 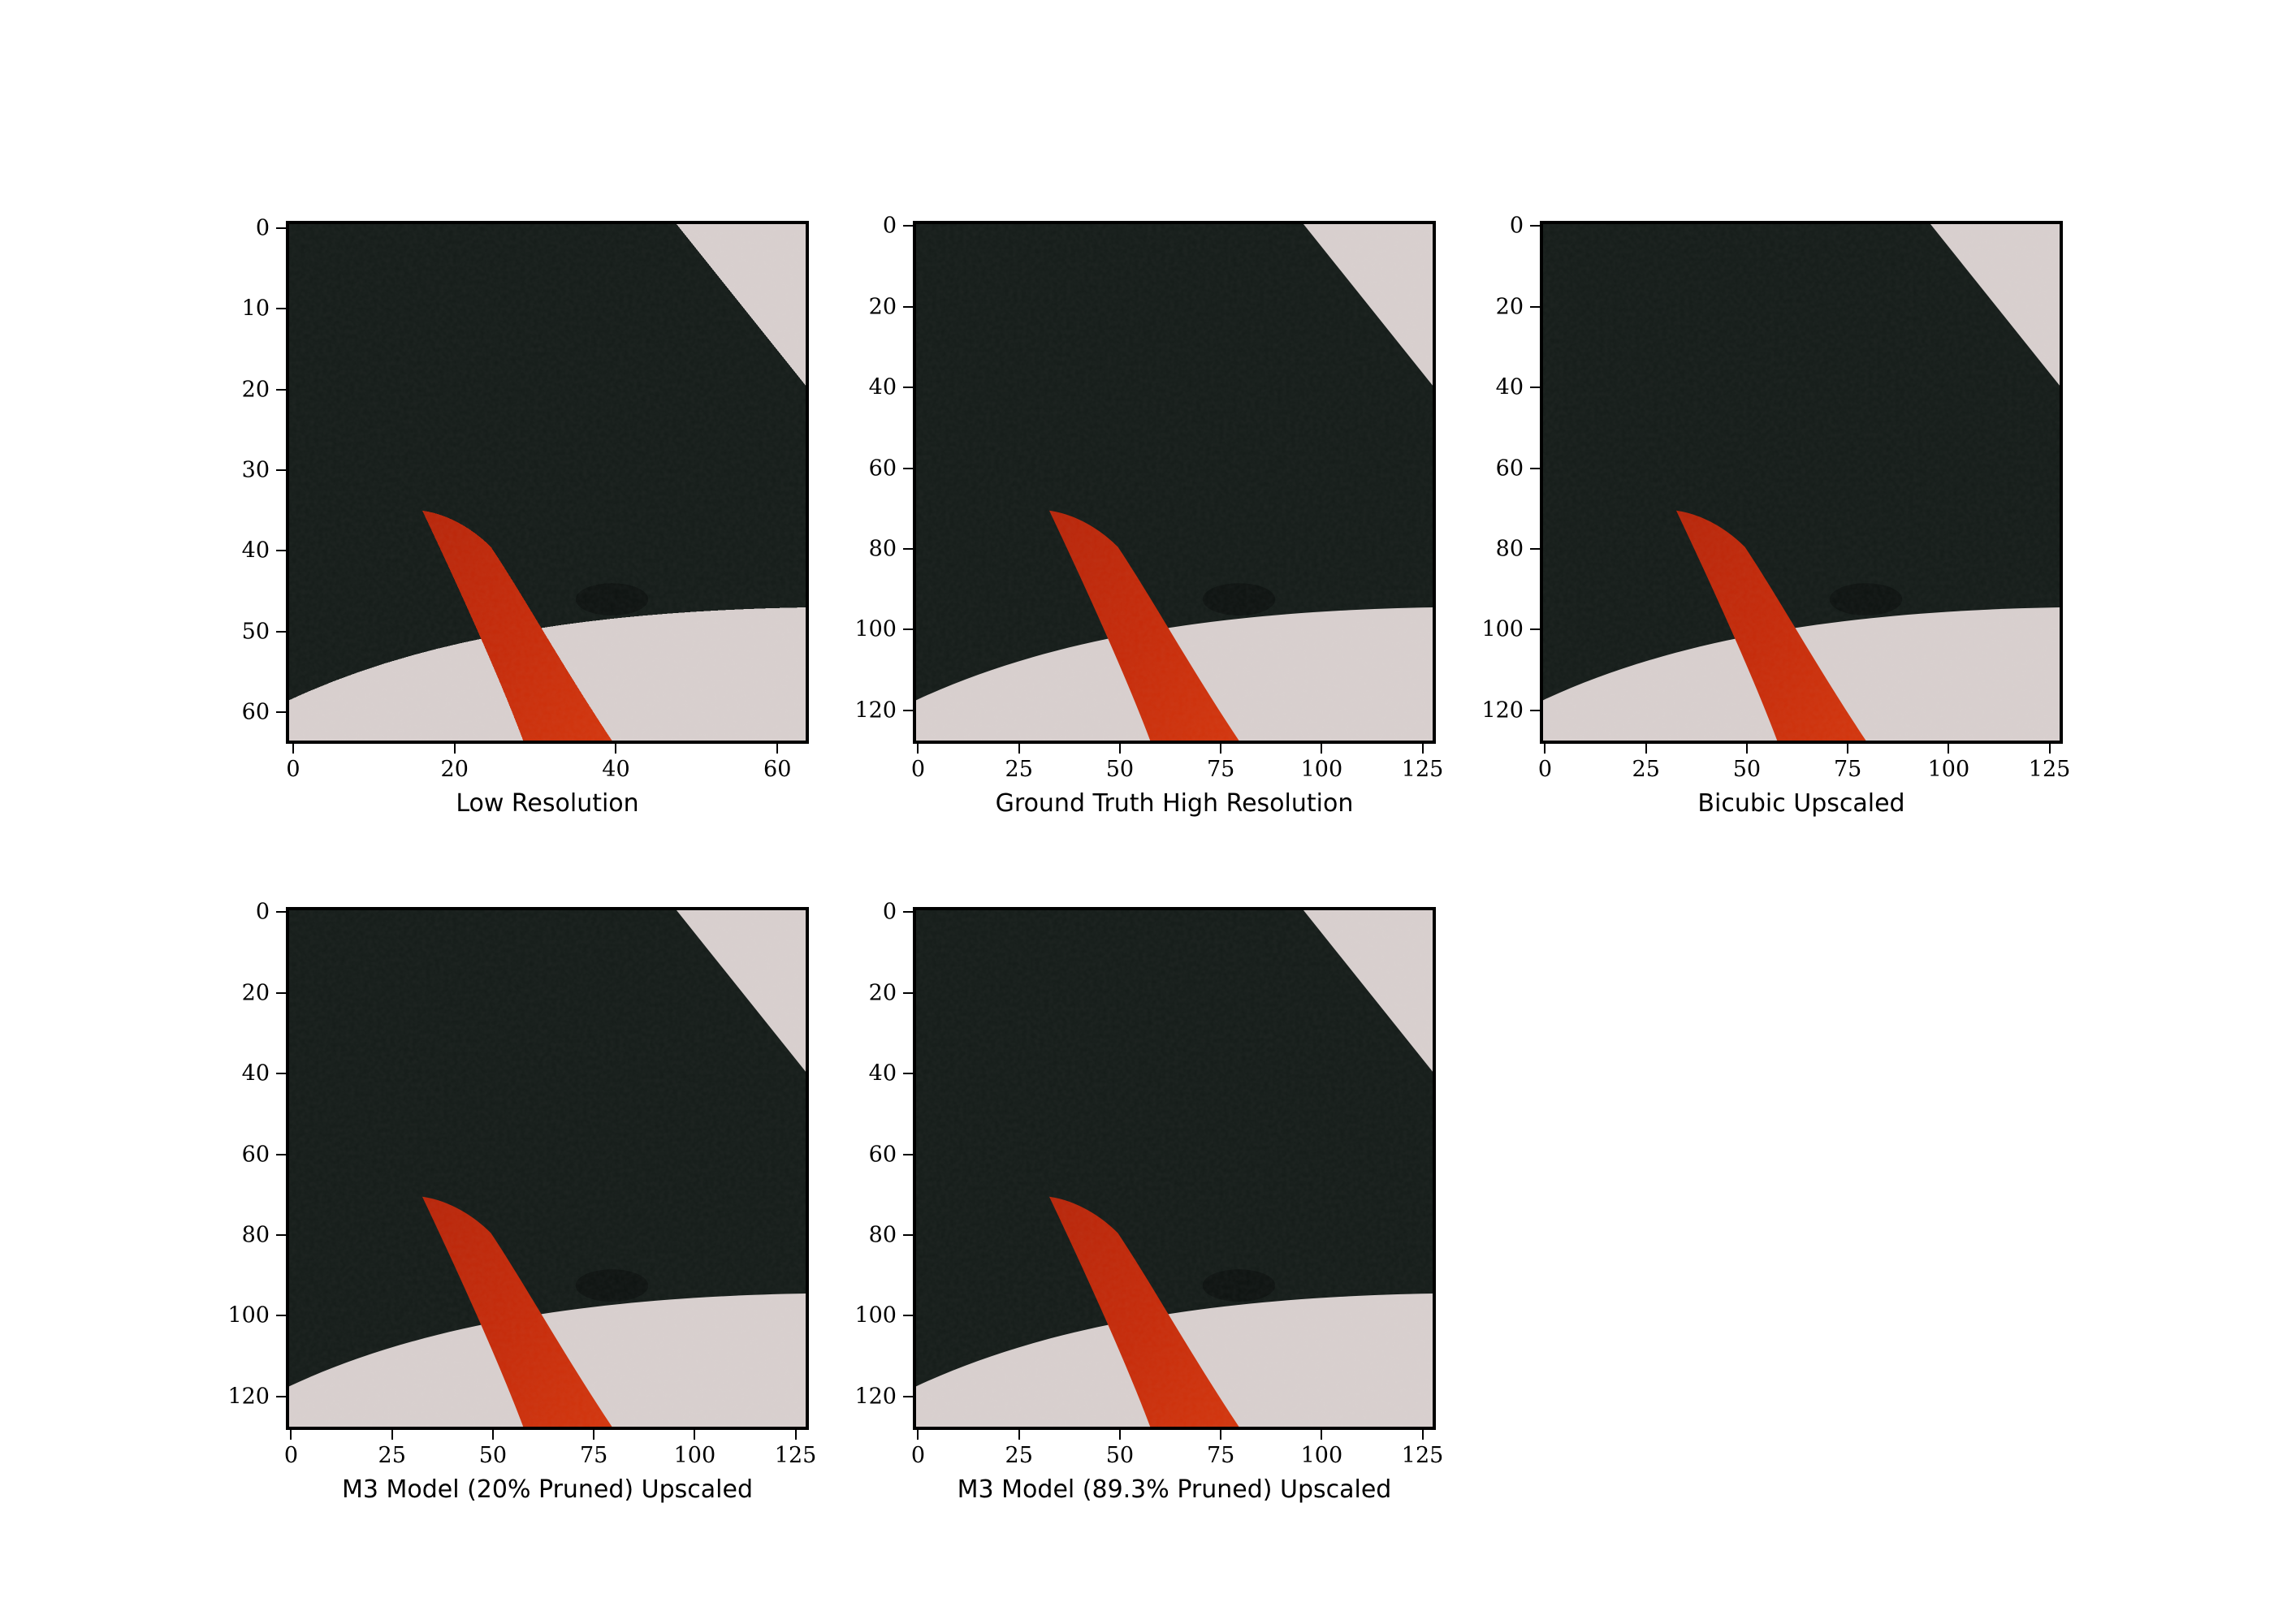 I want to click on y-tick-label: 50, so click(x=255, y=632).